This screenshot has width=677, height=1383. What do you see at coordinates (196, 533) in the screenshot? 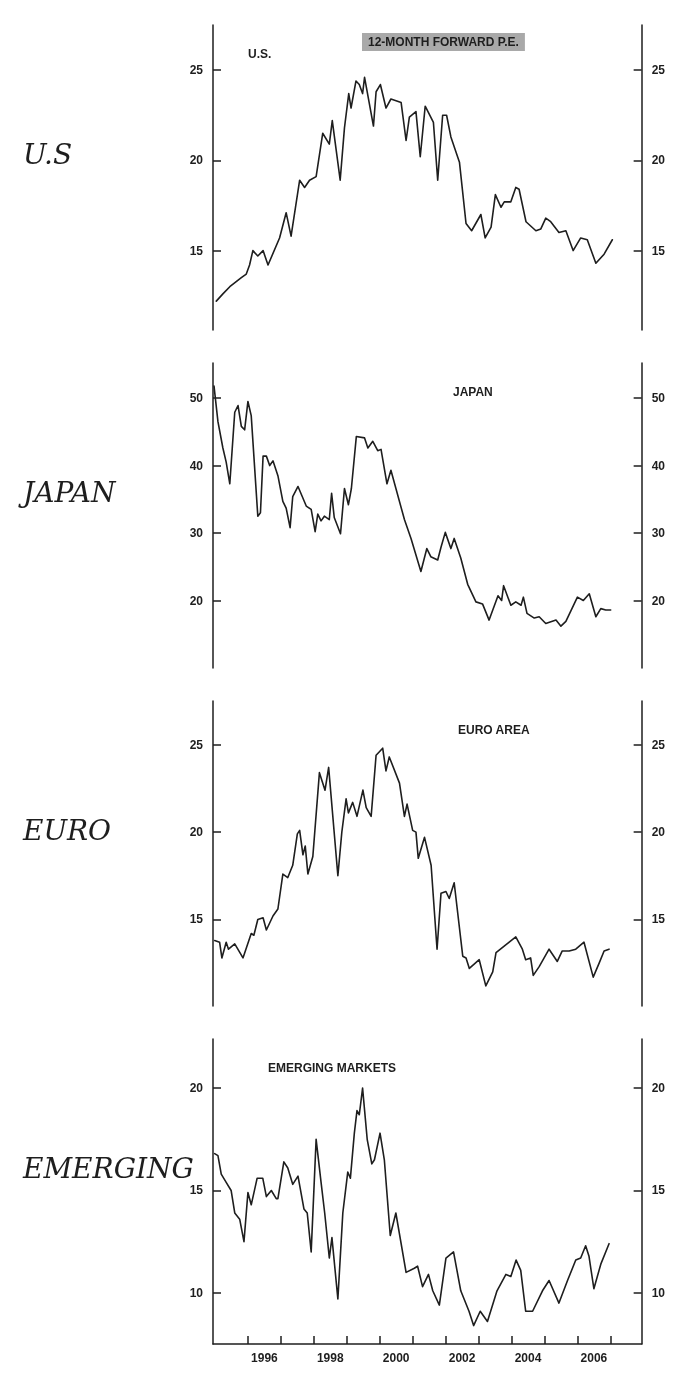
I see `y-tick-label: 30` at bounding box center [196, 533].